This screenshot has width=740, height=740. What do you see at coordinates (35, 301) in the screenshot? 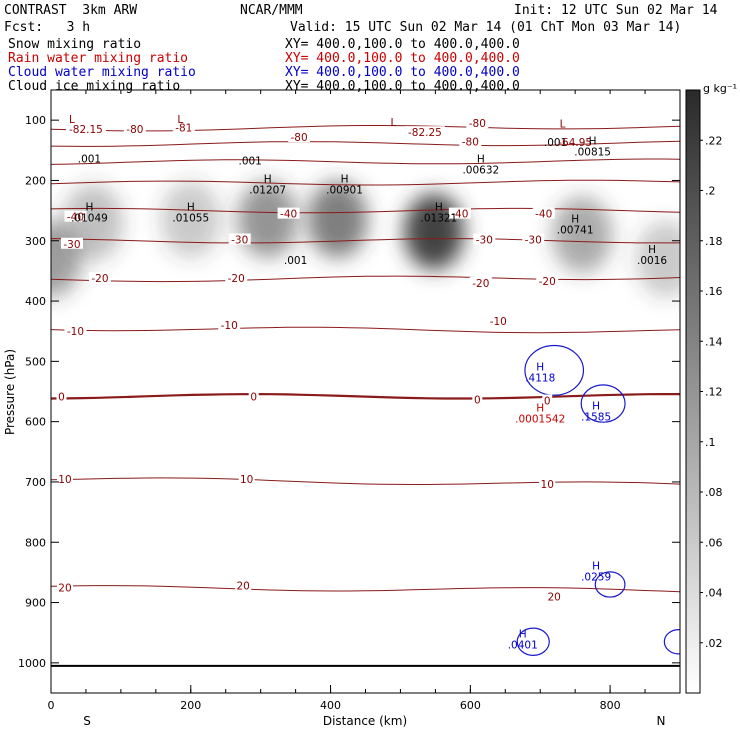
I see `y-tick-label: 400` at bounding box center [35, 301].